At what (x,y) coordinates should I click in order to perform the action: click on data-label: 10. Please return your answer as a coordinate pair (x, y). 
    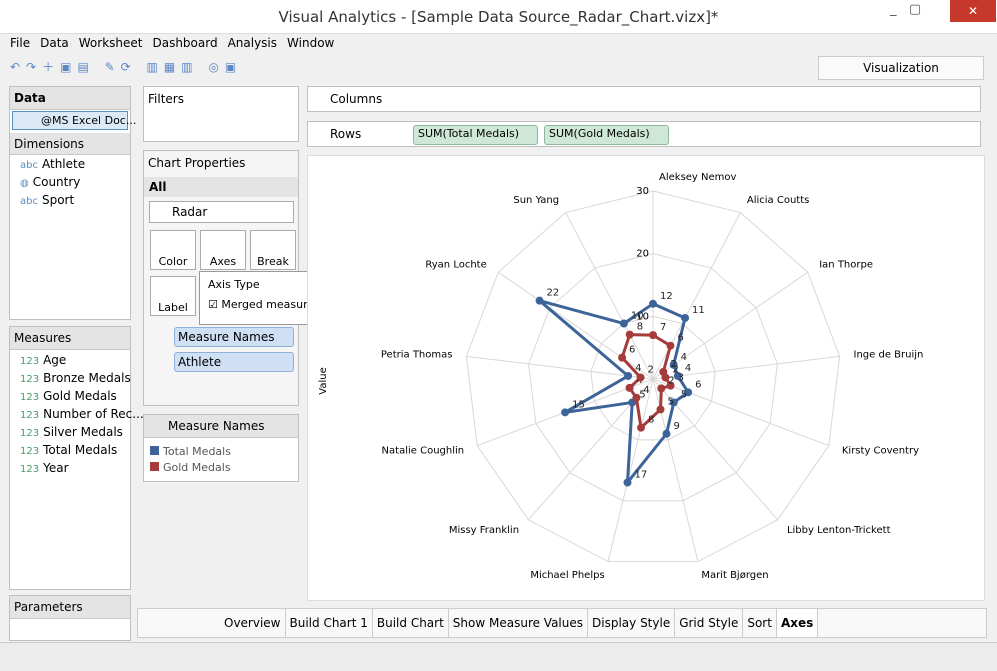
    Looking at the image, I should click on (637, 316).